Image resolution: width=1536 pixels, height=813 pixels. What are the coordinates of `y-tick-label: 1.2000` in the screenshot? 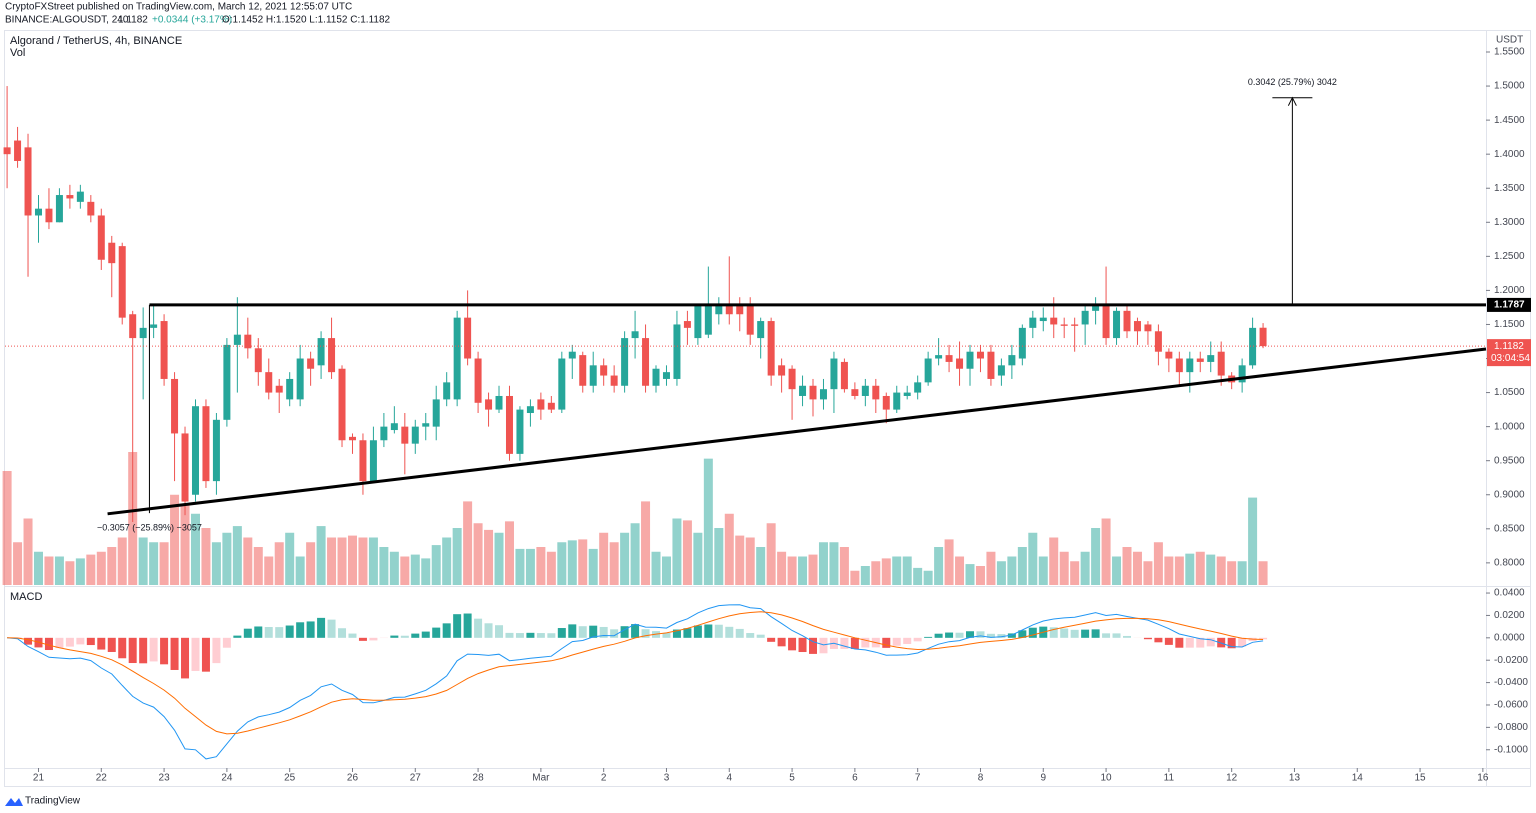 It's located at (1509, 290).